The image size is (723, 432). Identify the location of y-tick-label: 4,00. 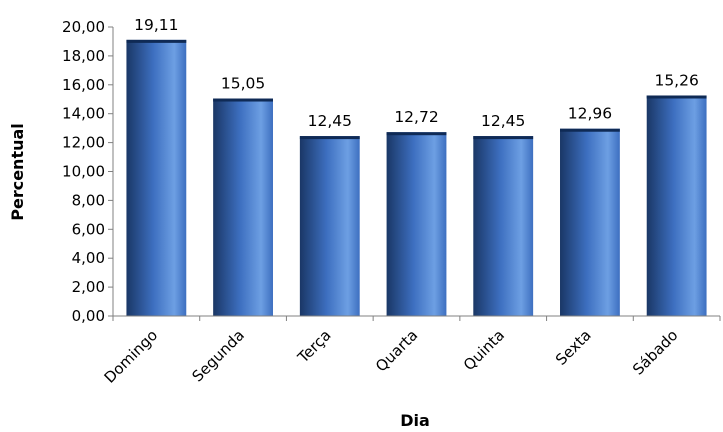
(88, 258).